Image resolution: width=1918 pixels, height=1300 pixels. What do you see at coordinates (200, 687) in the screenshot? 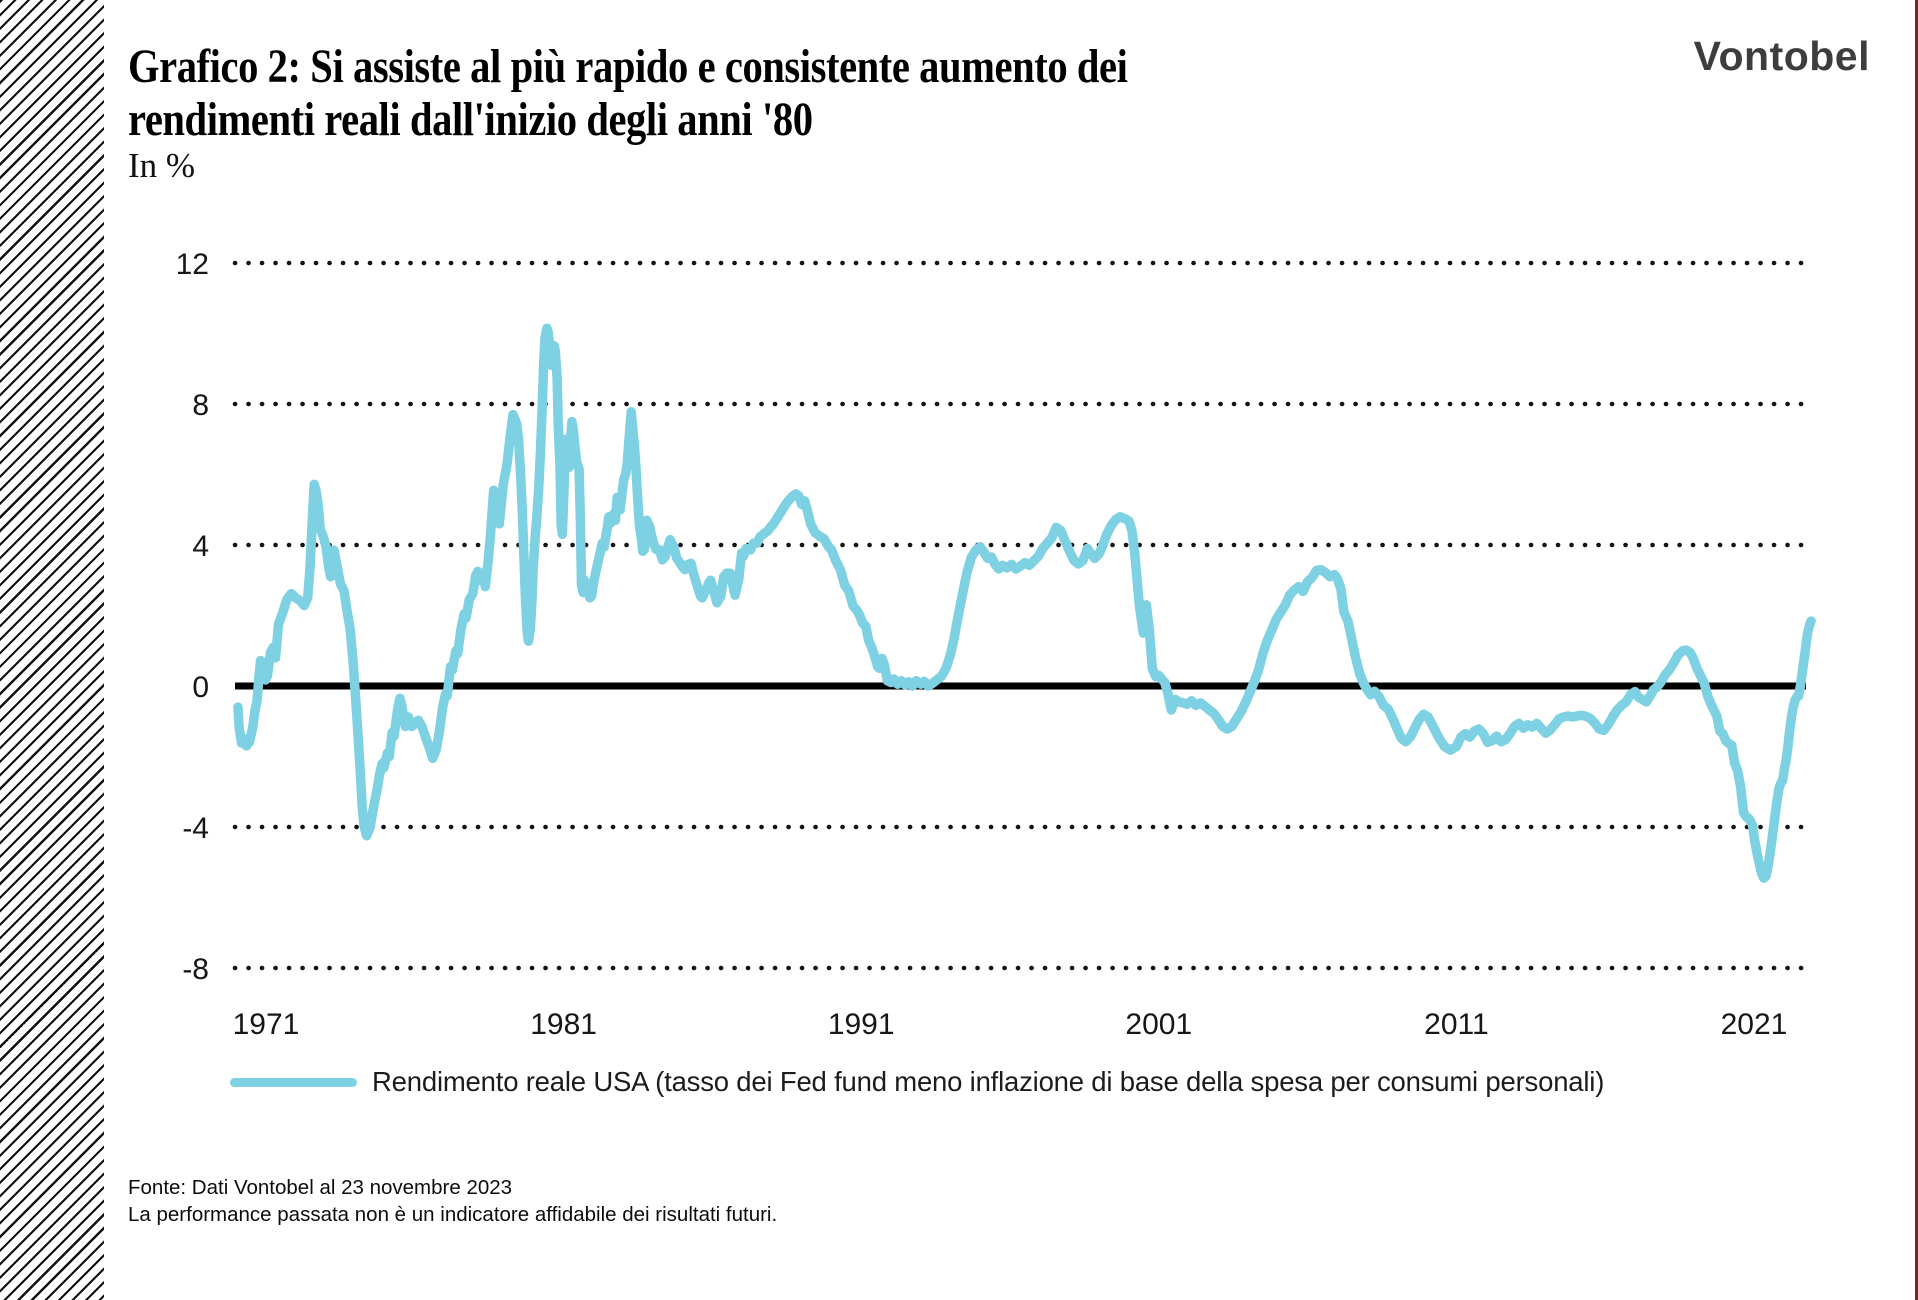
I see `y-tick-label: 0` at bounding box center [200, 687].